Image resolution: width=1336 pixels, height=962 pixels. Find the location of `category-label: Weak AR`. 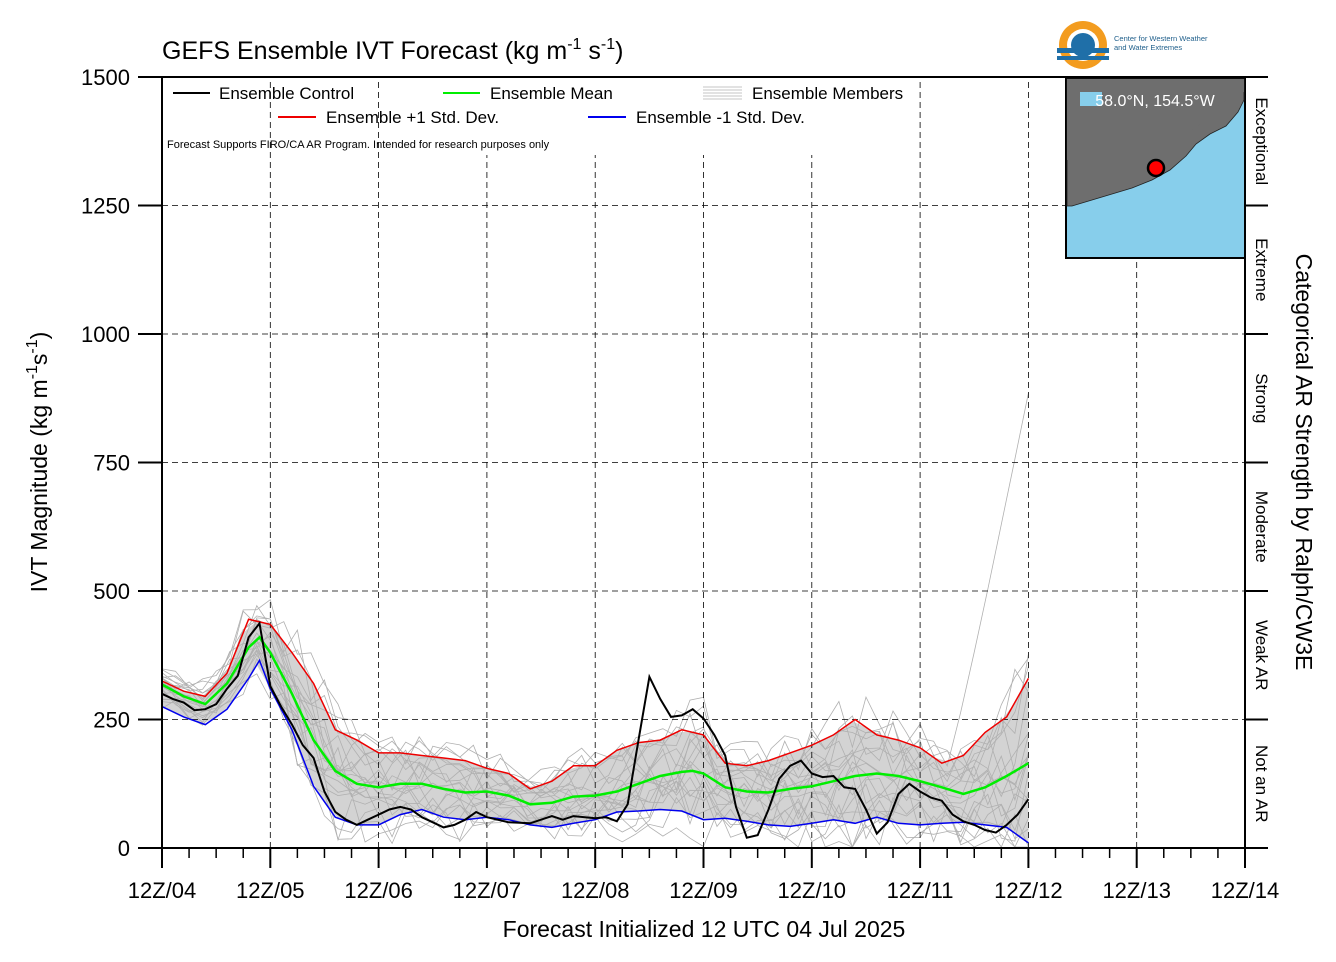

category-label: Weak AR is located at coordinates (1261, 655).